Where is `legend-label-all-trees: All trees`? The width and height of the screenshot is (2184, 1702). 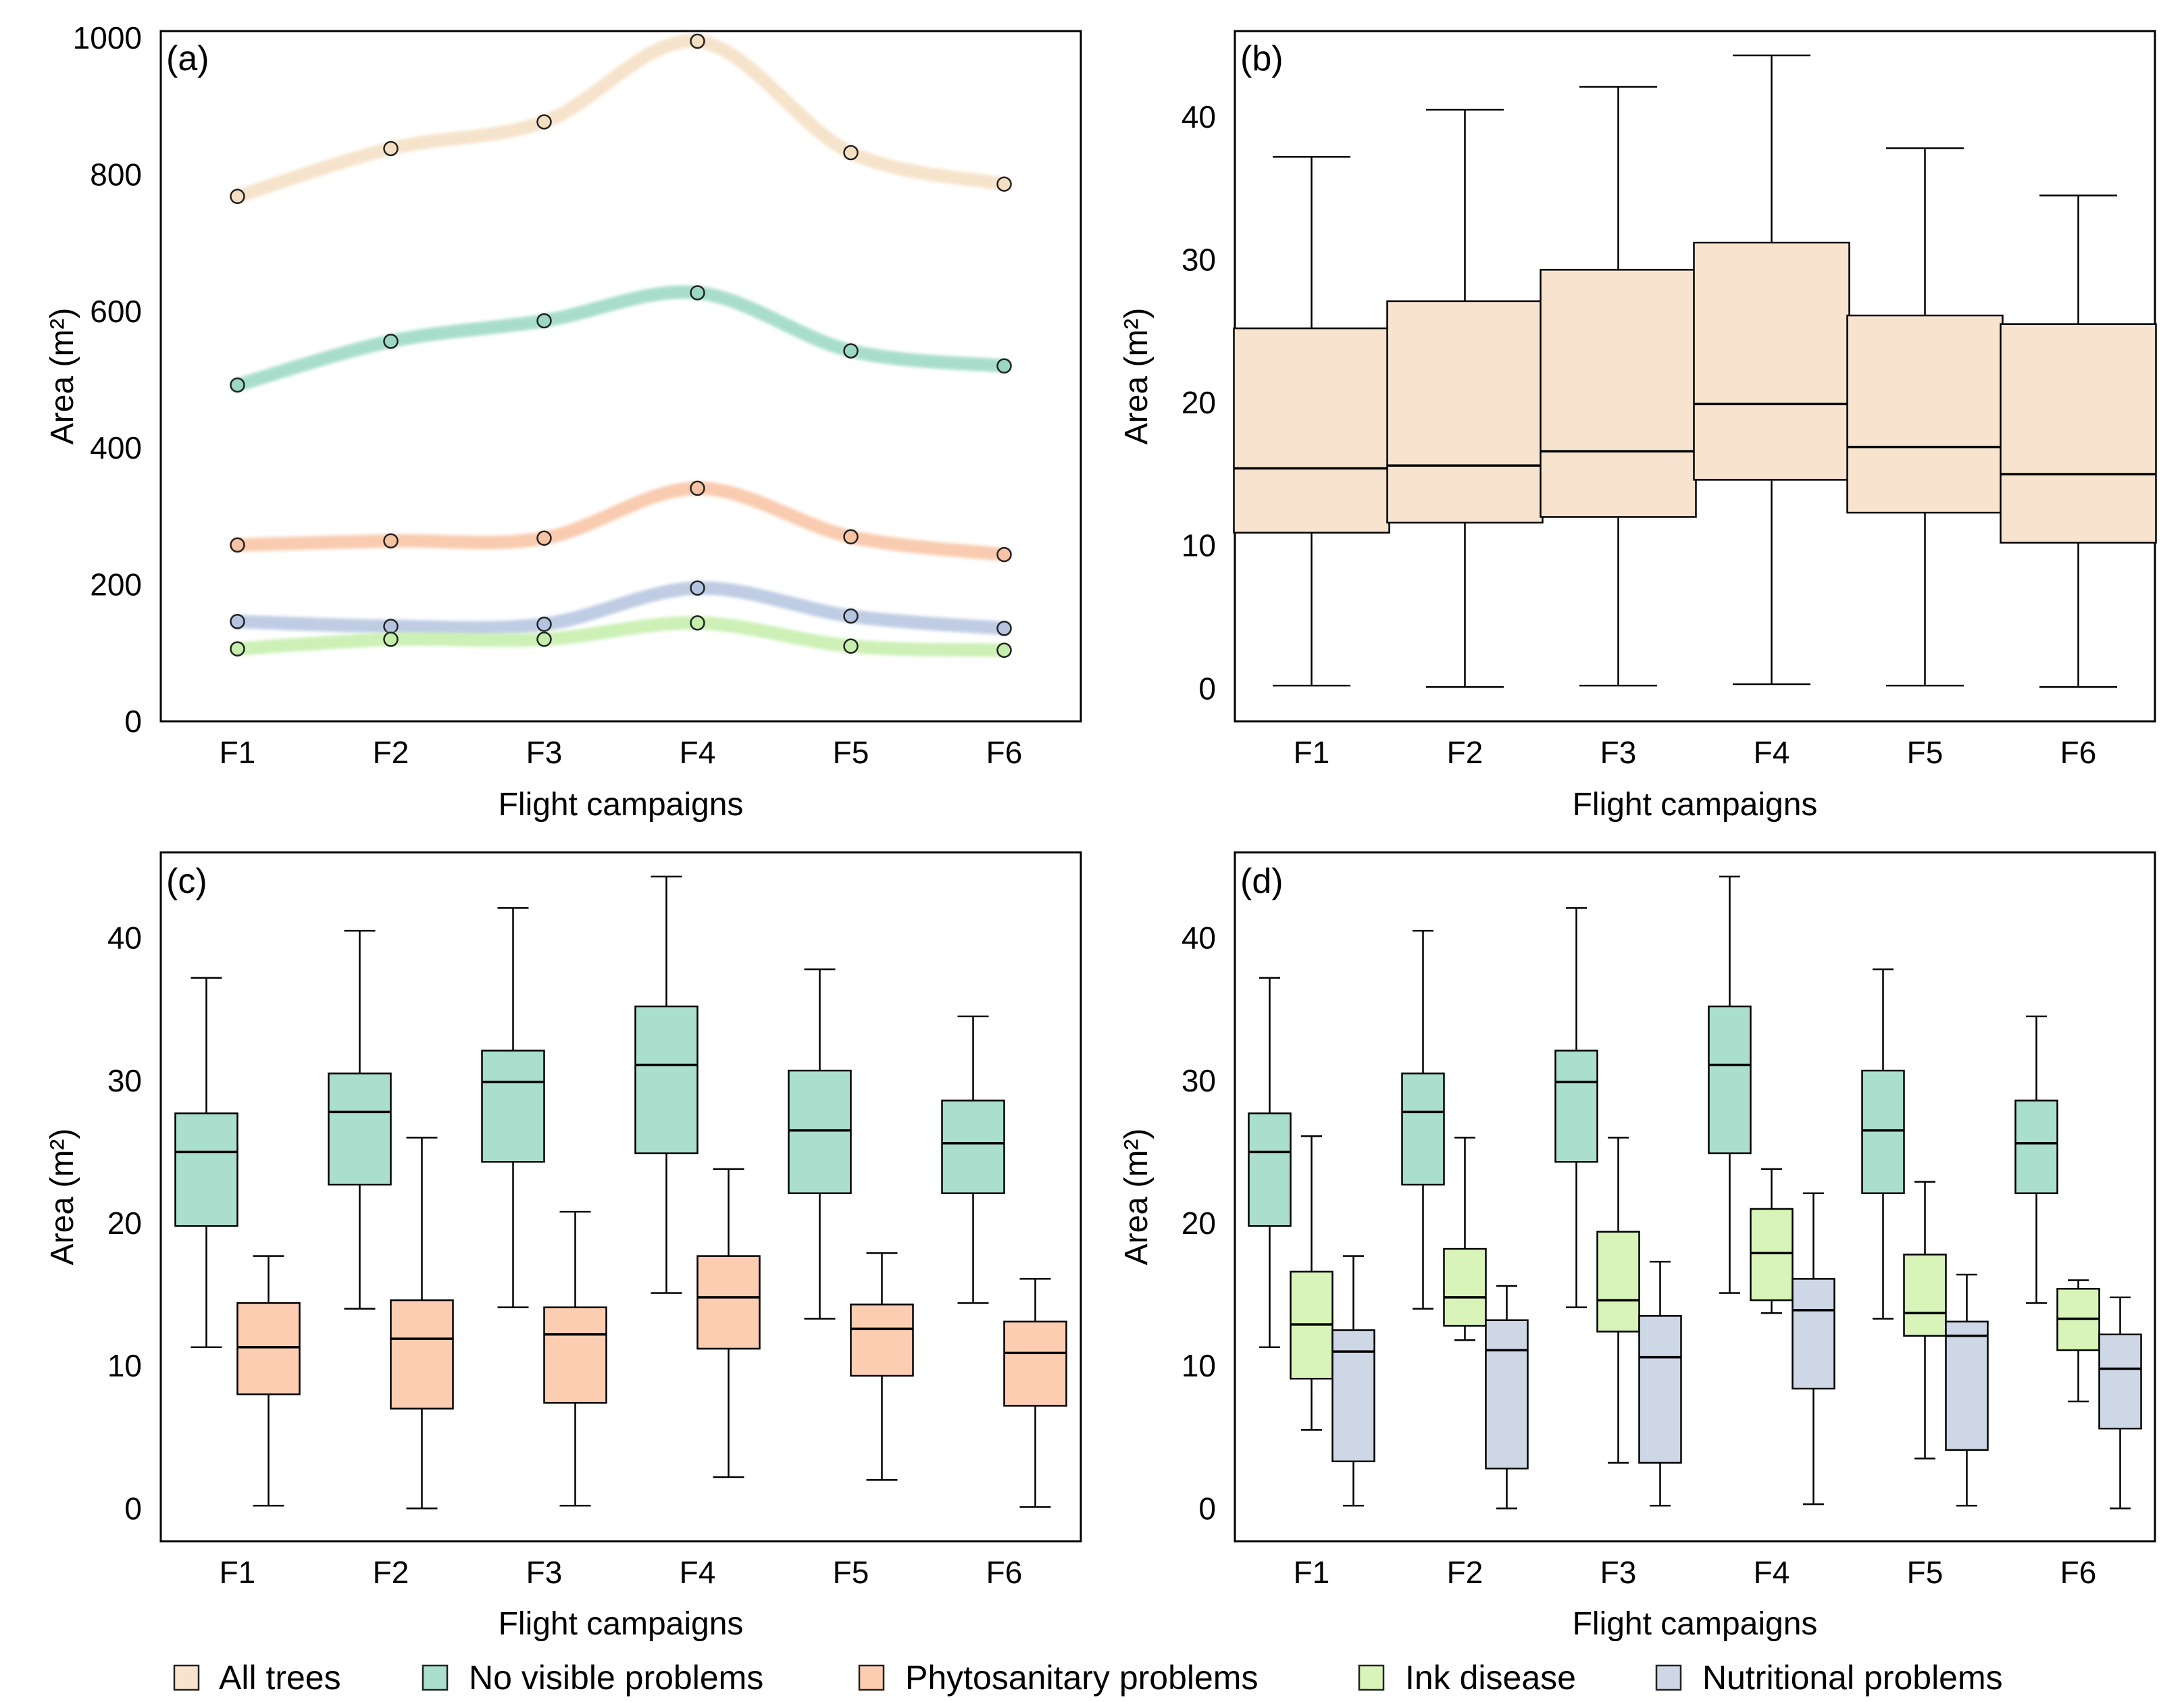 legend-label-all-trees: All trees is located at coordinates (280, 1678).